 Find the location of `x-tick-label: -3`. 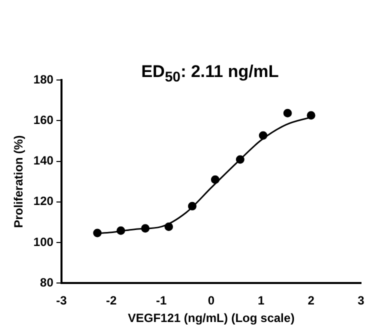

x-tick-label: -3 is located at coordinates (62, 301).